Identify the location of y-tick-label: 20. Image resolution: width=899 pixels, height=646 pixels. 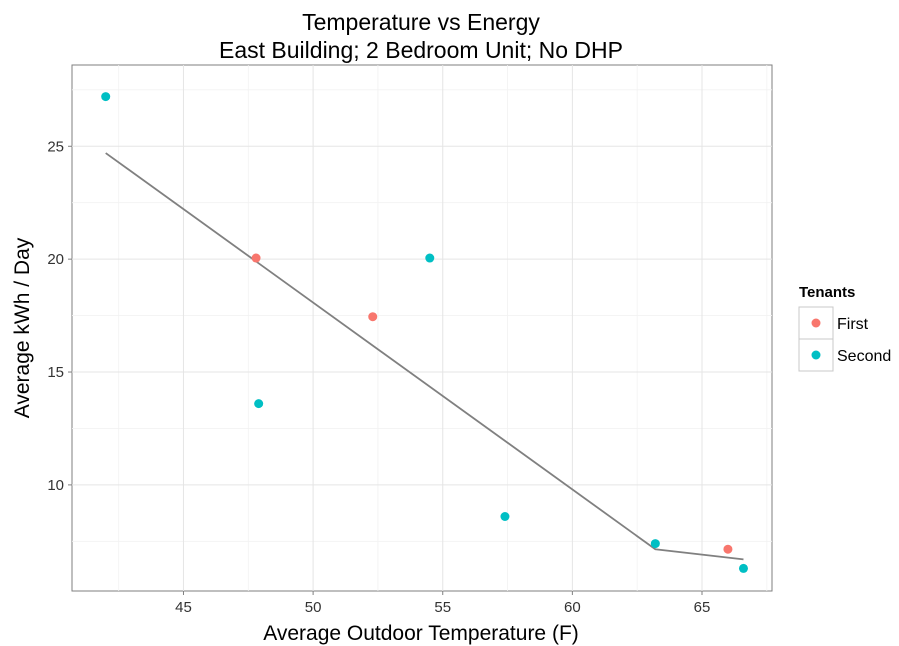
(55, 259).